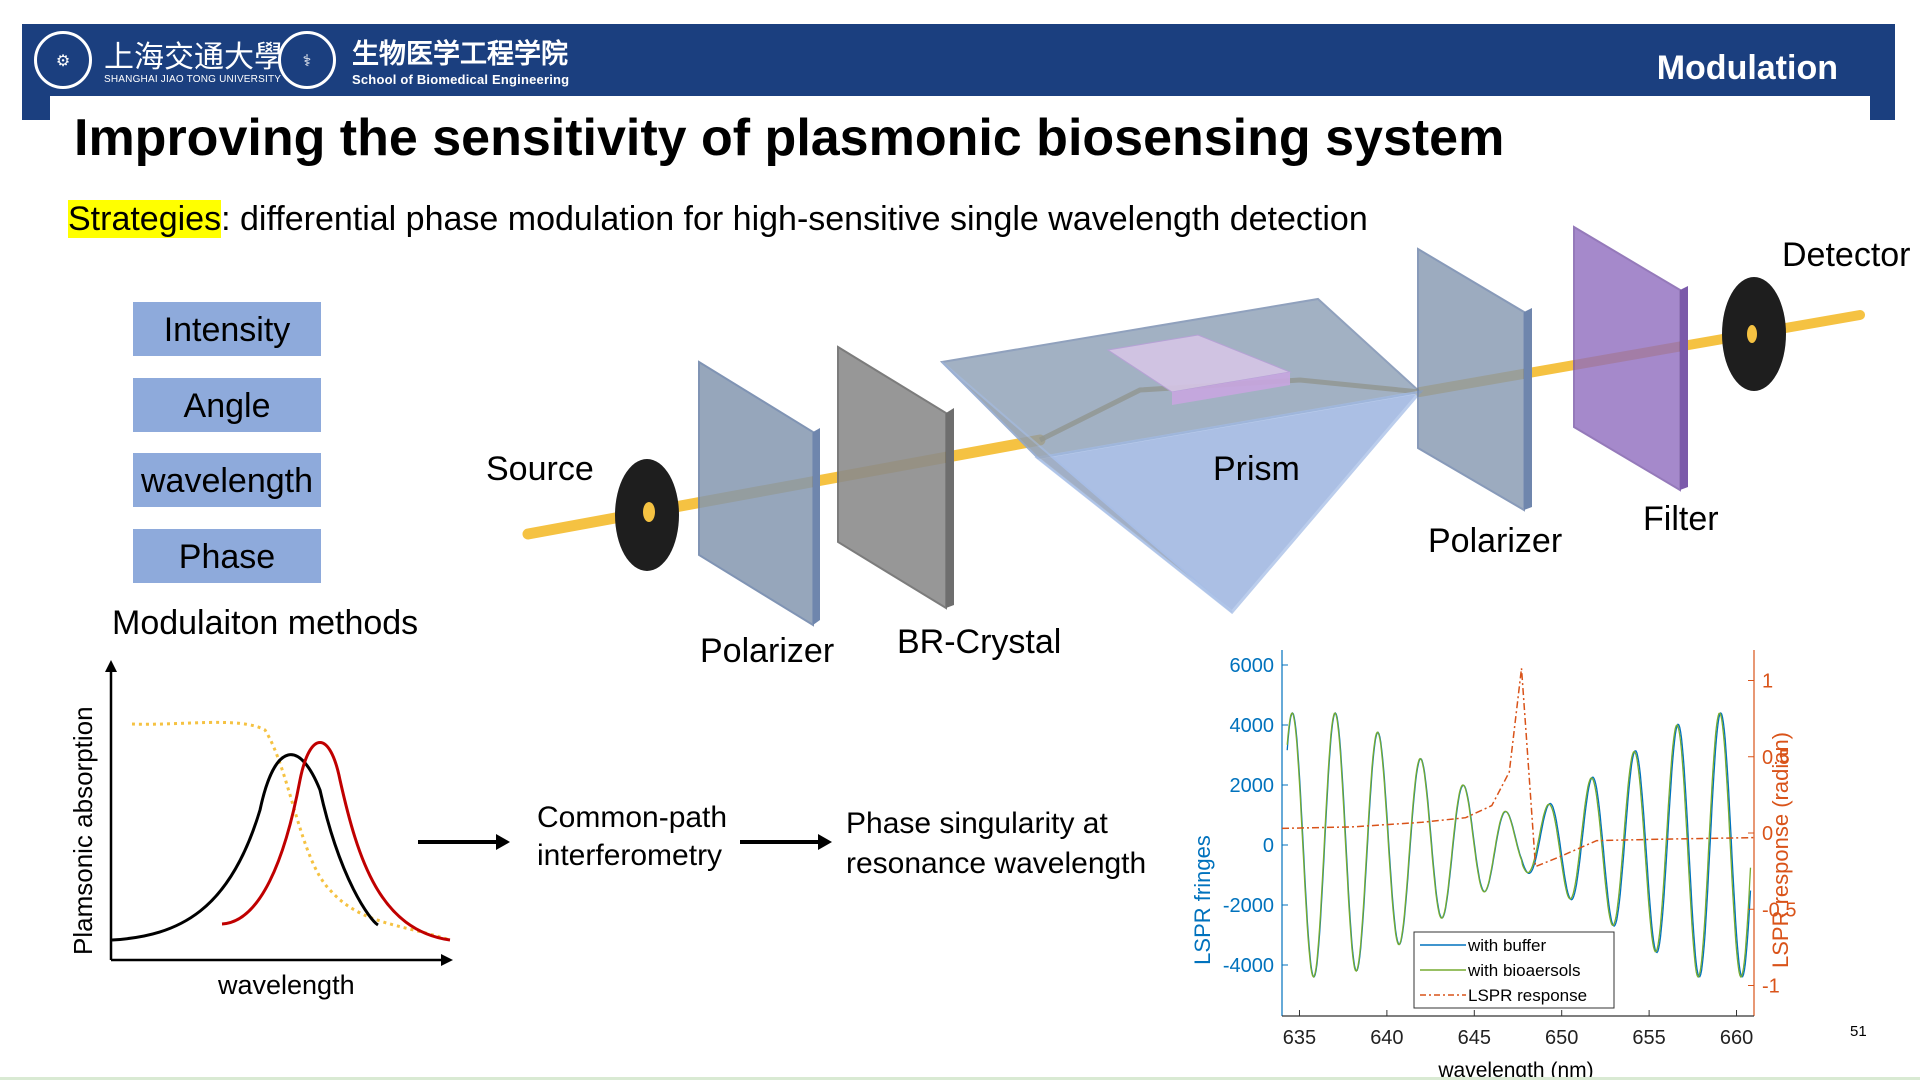 Image resolution: width=1920 pixels, height=1080 pixels. I want to click on polarizer2-edge, so click(1528, 409).